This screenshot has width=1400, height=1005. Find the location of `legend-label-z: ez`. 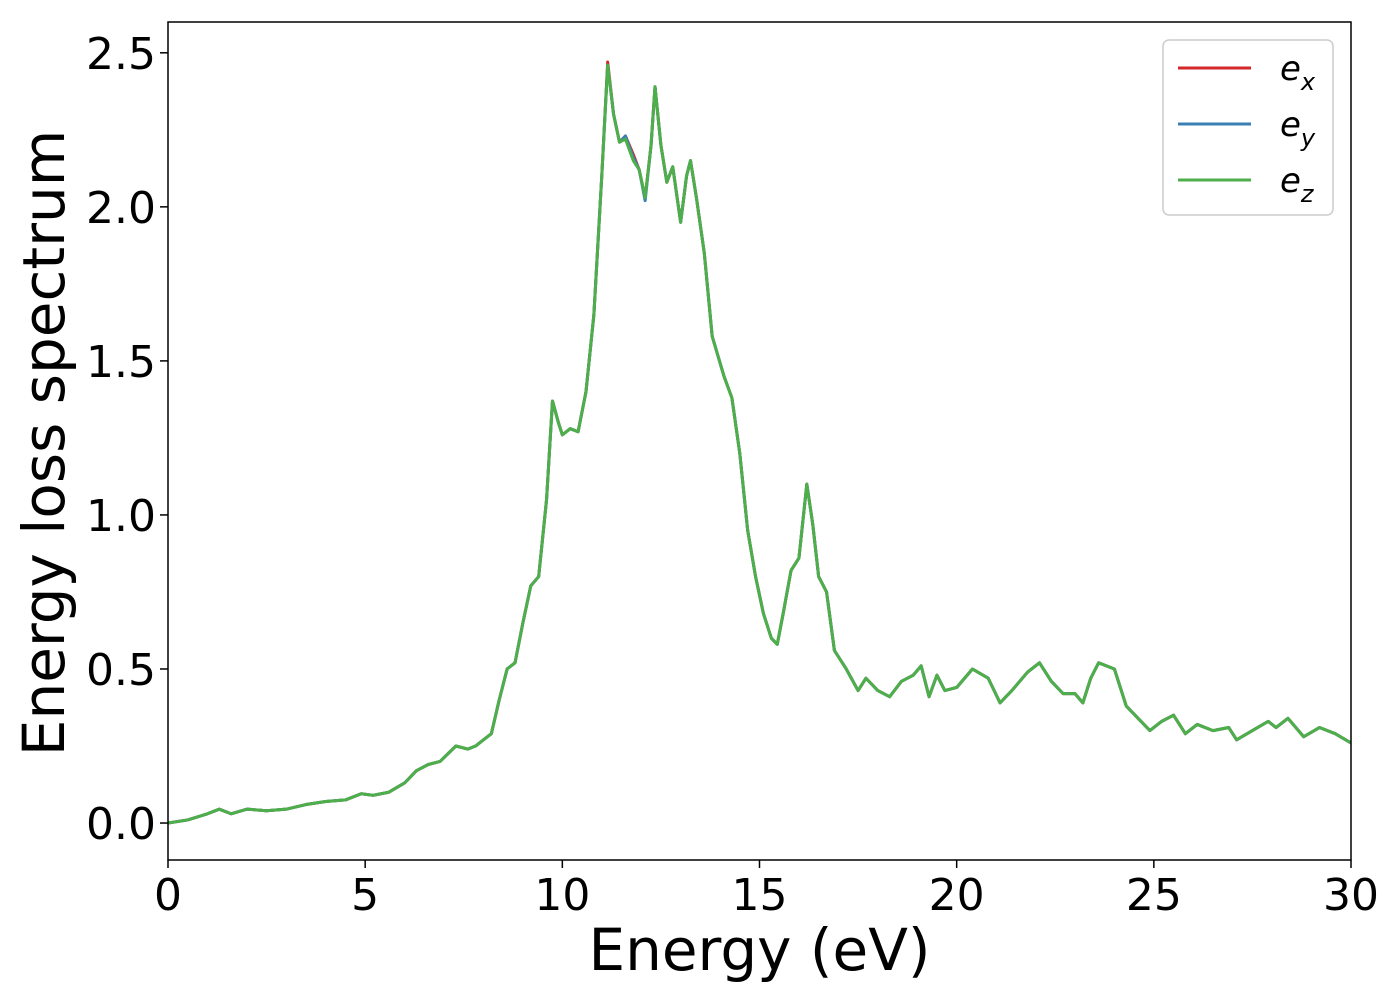

legend-label-z: ez is located at coordinates (1297, 184).